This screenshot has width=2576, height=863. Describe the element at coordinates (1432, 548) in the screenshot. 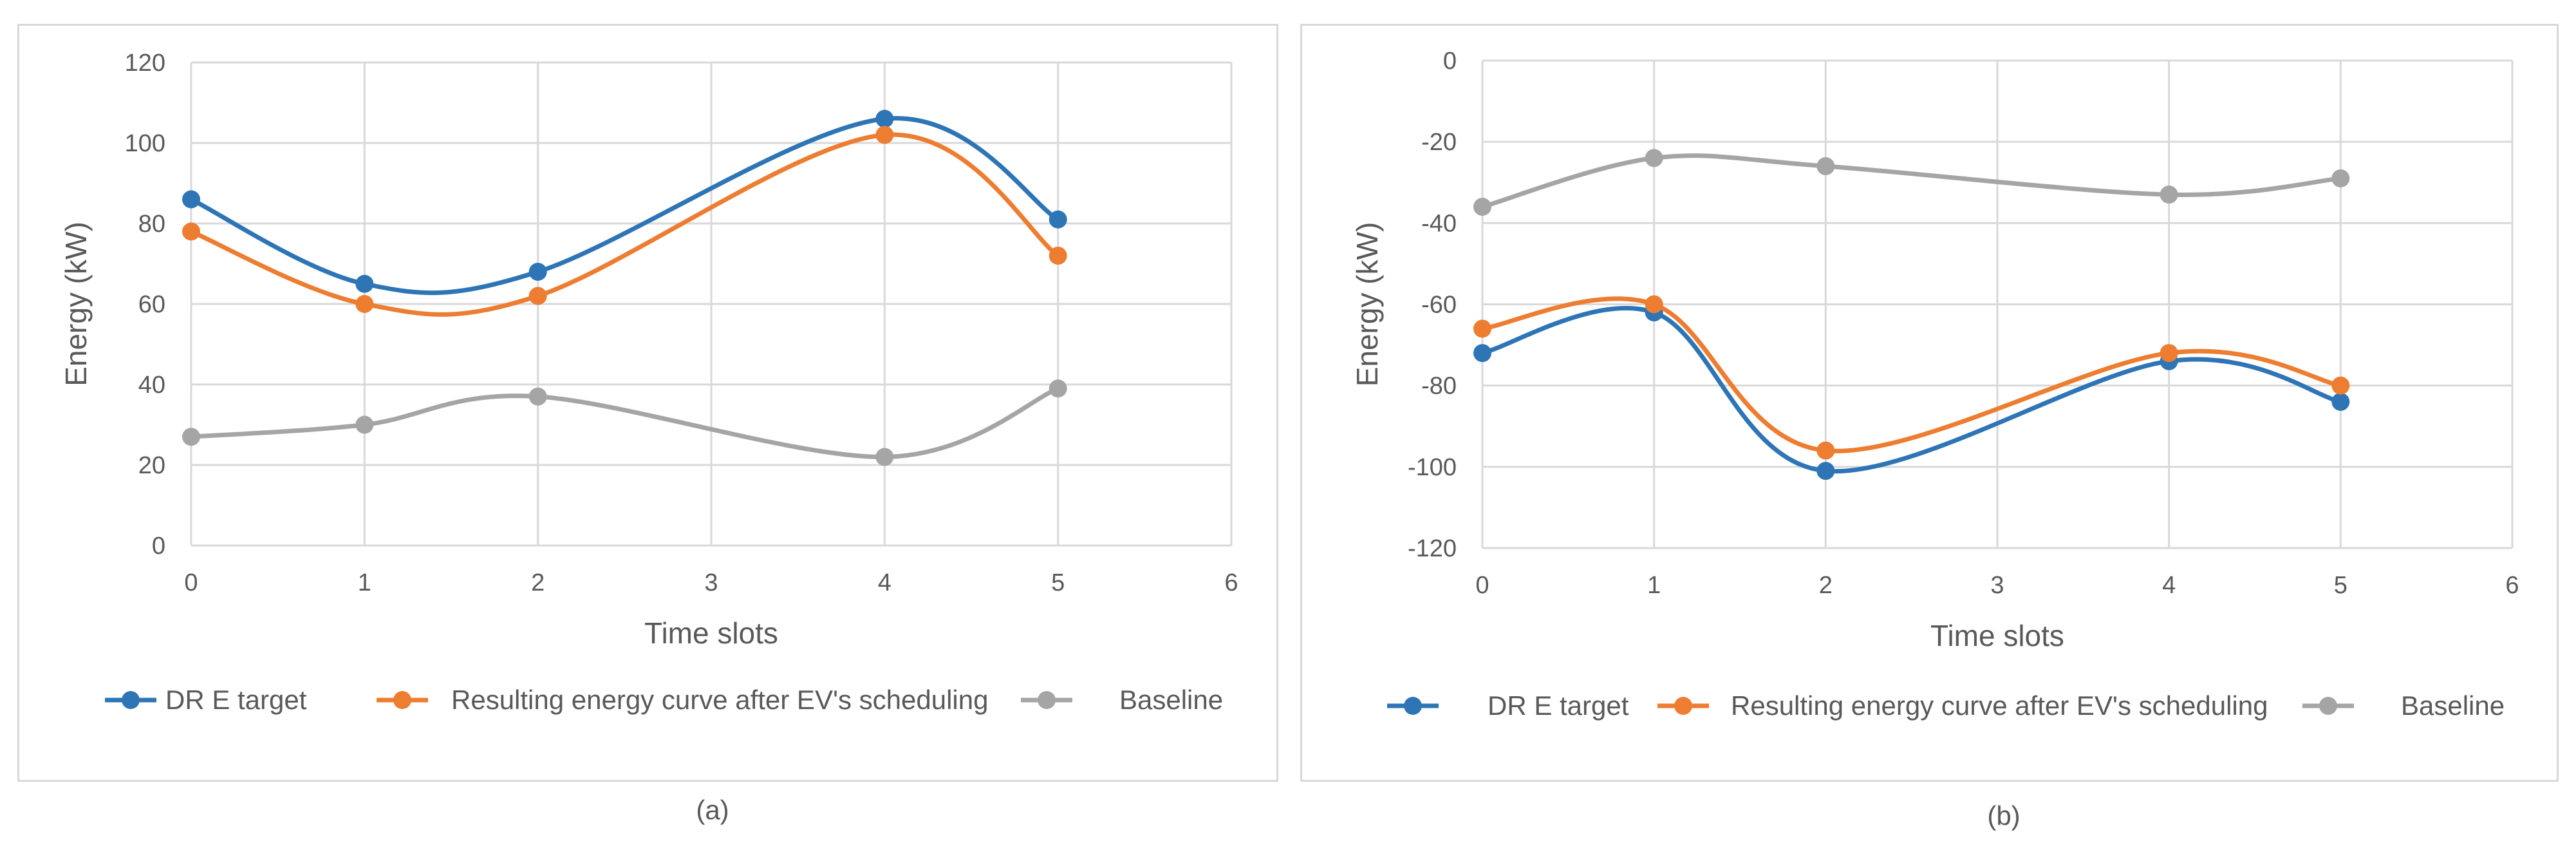

I see `y-tick-label: -120` at that location.